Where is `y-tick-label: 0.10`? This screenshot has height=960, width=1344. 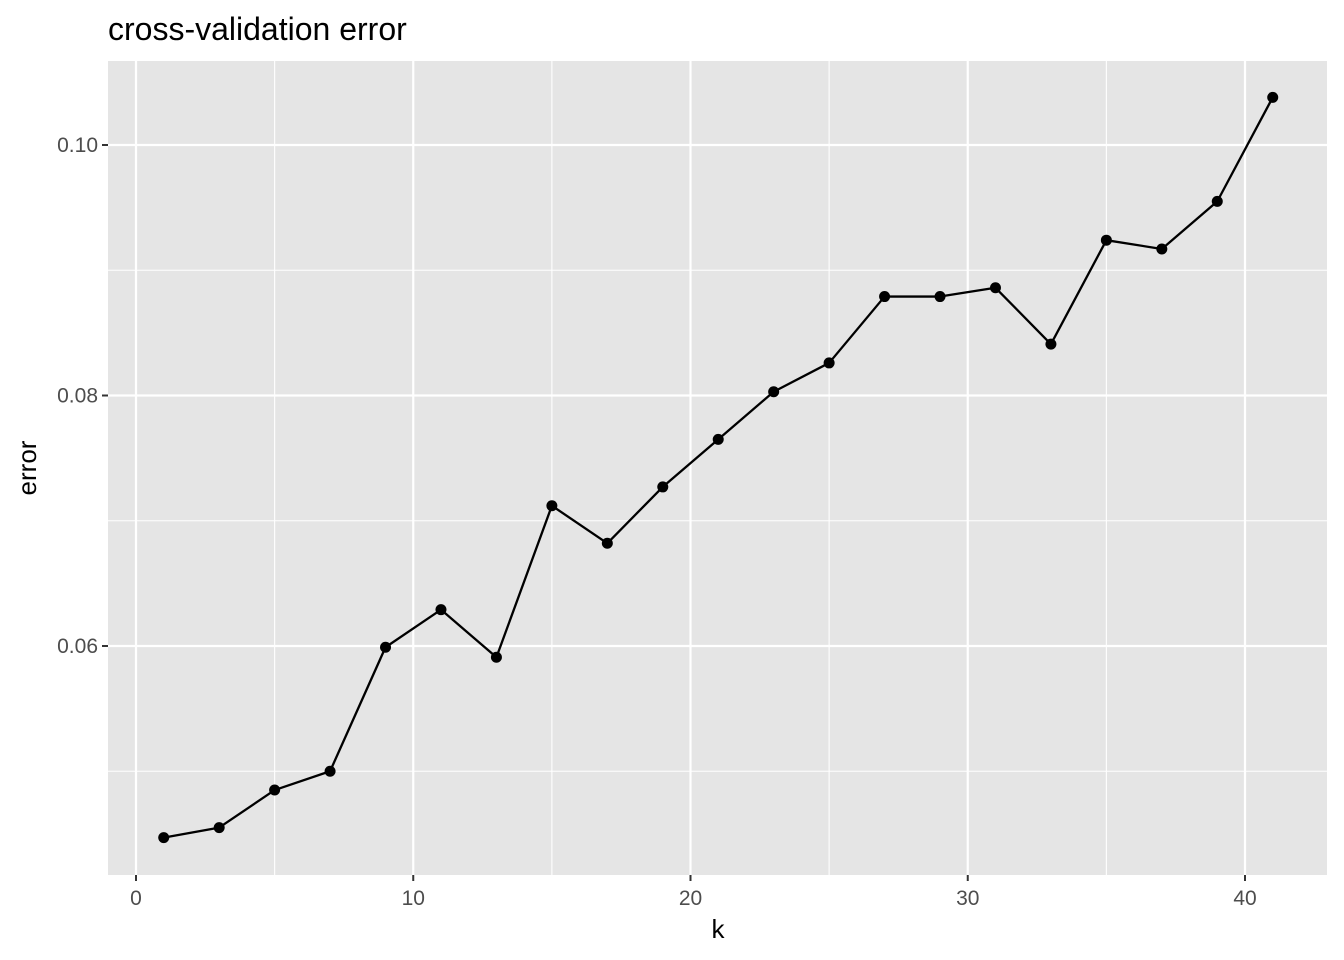
y-tick-label: 0.10 is located at coordinates (77, 145).